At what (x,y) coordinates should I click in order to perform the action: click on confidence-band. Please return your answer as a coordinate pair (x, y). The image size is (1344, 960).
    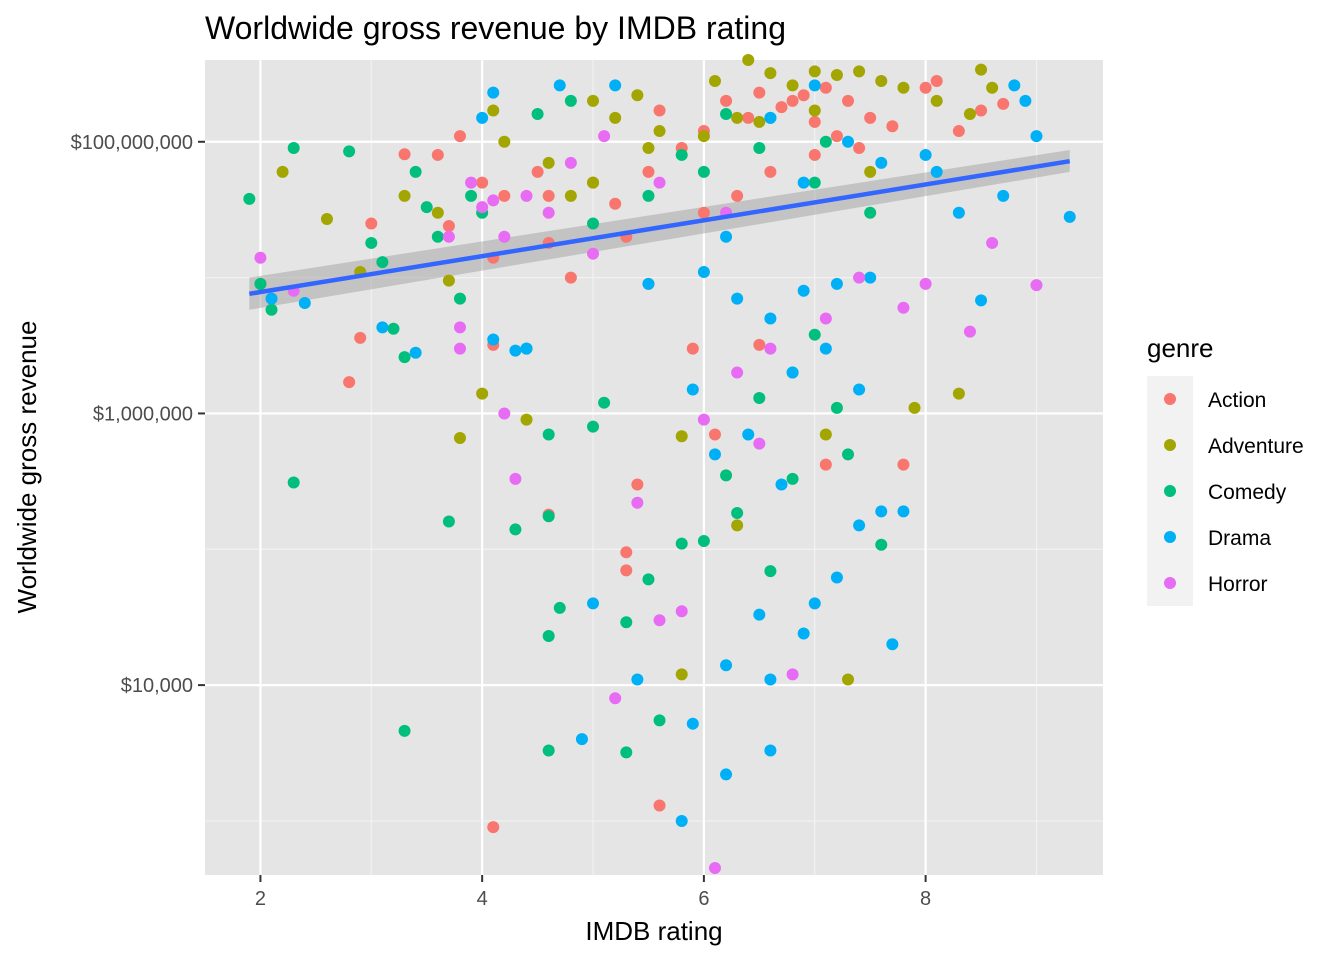
    Looking at the image, I should click on (659, 229).